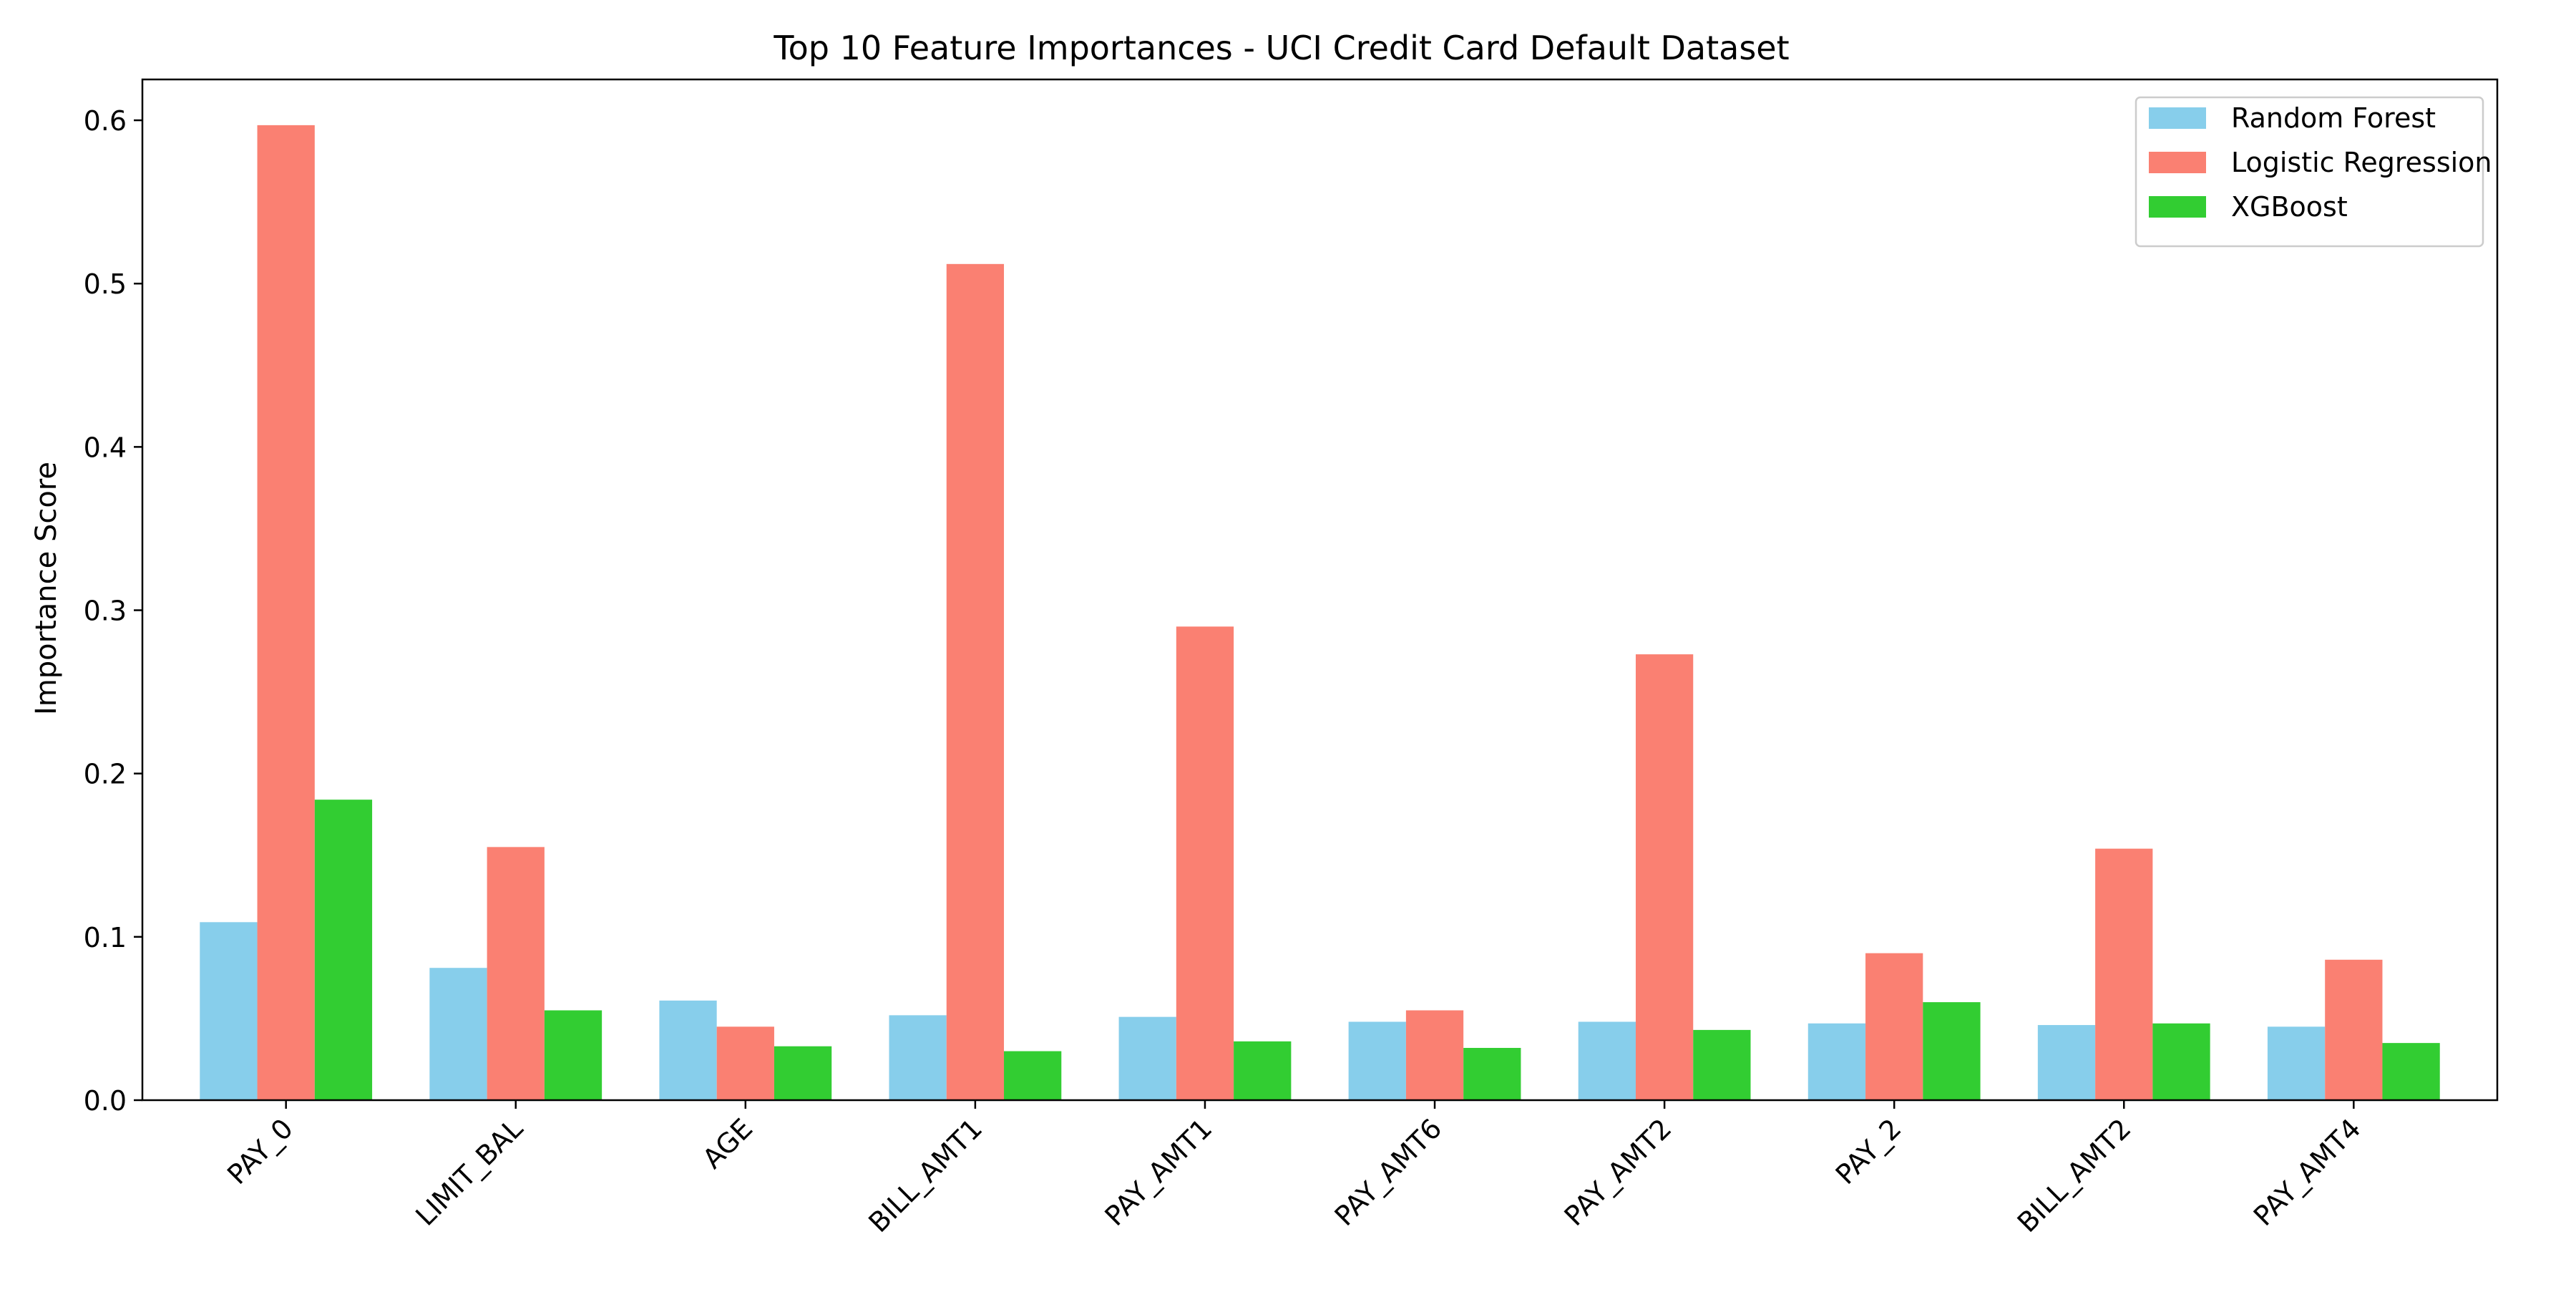 The width and height of the screenshot is (2576, 1292). I want to click on bar-xgboost-bill_amt2, so click(2181, 1061).